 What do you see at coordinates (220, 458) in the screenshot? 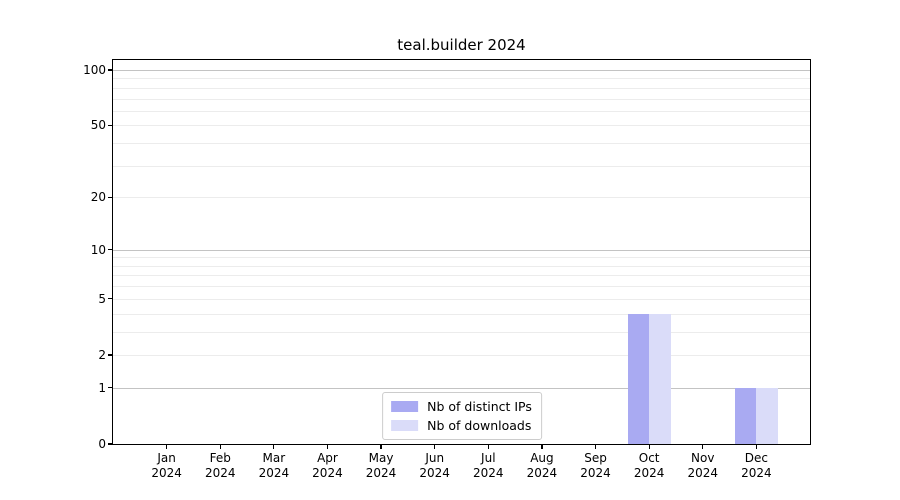
I see `x-label-month: Feb` at bounding box center [220, 458].